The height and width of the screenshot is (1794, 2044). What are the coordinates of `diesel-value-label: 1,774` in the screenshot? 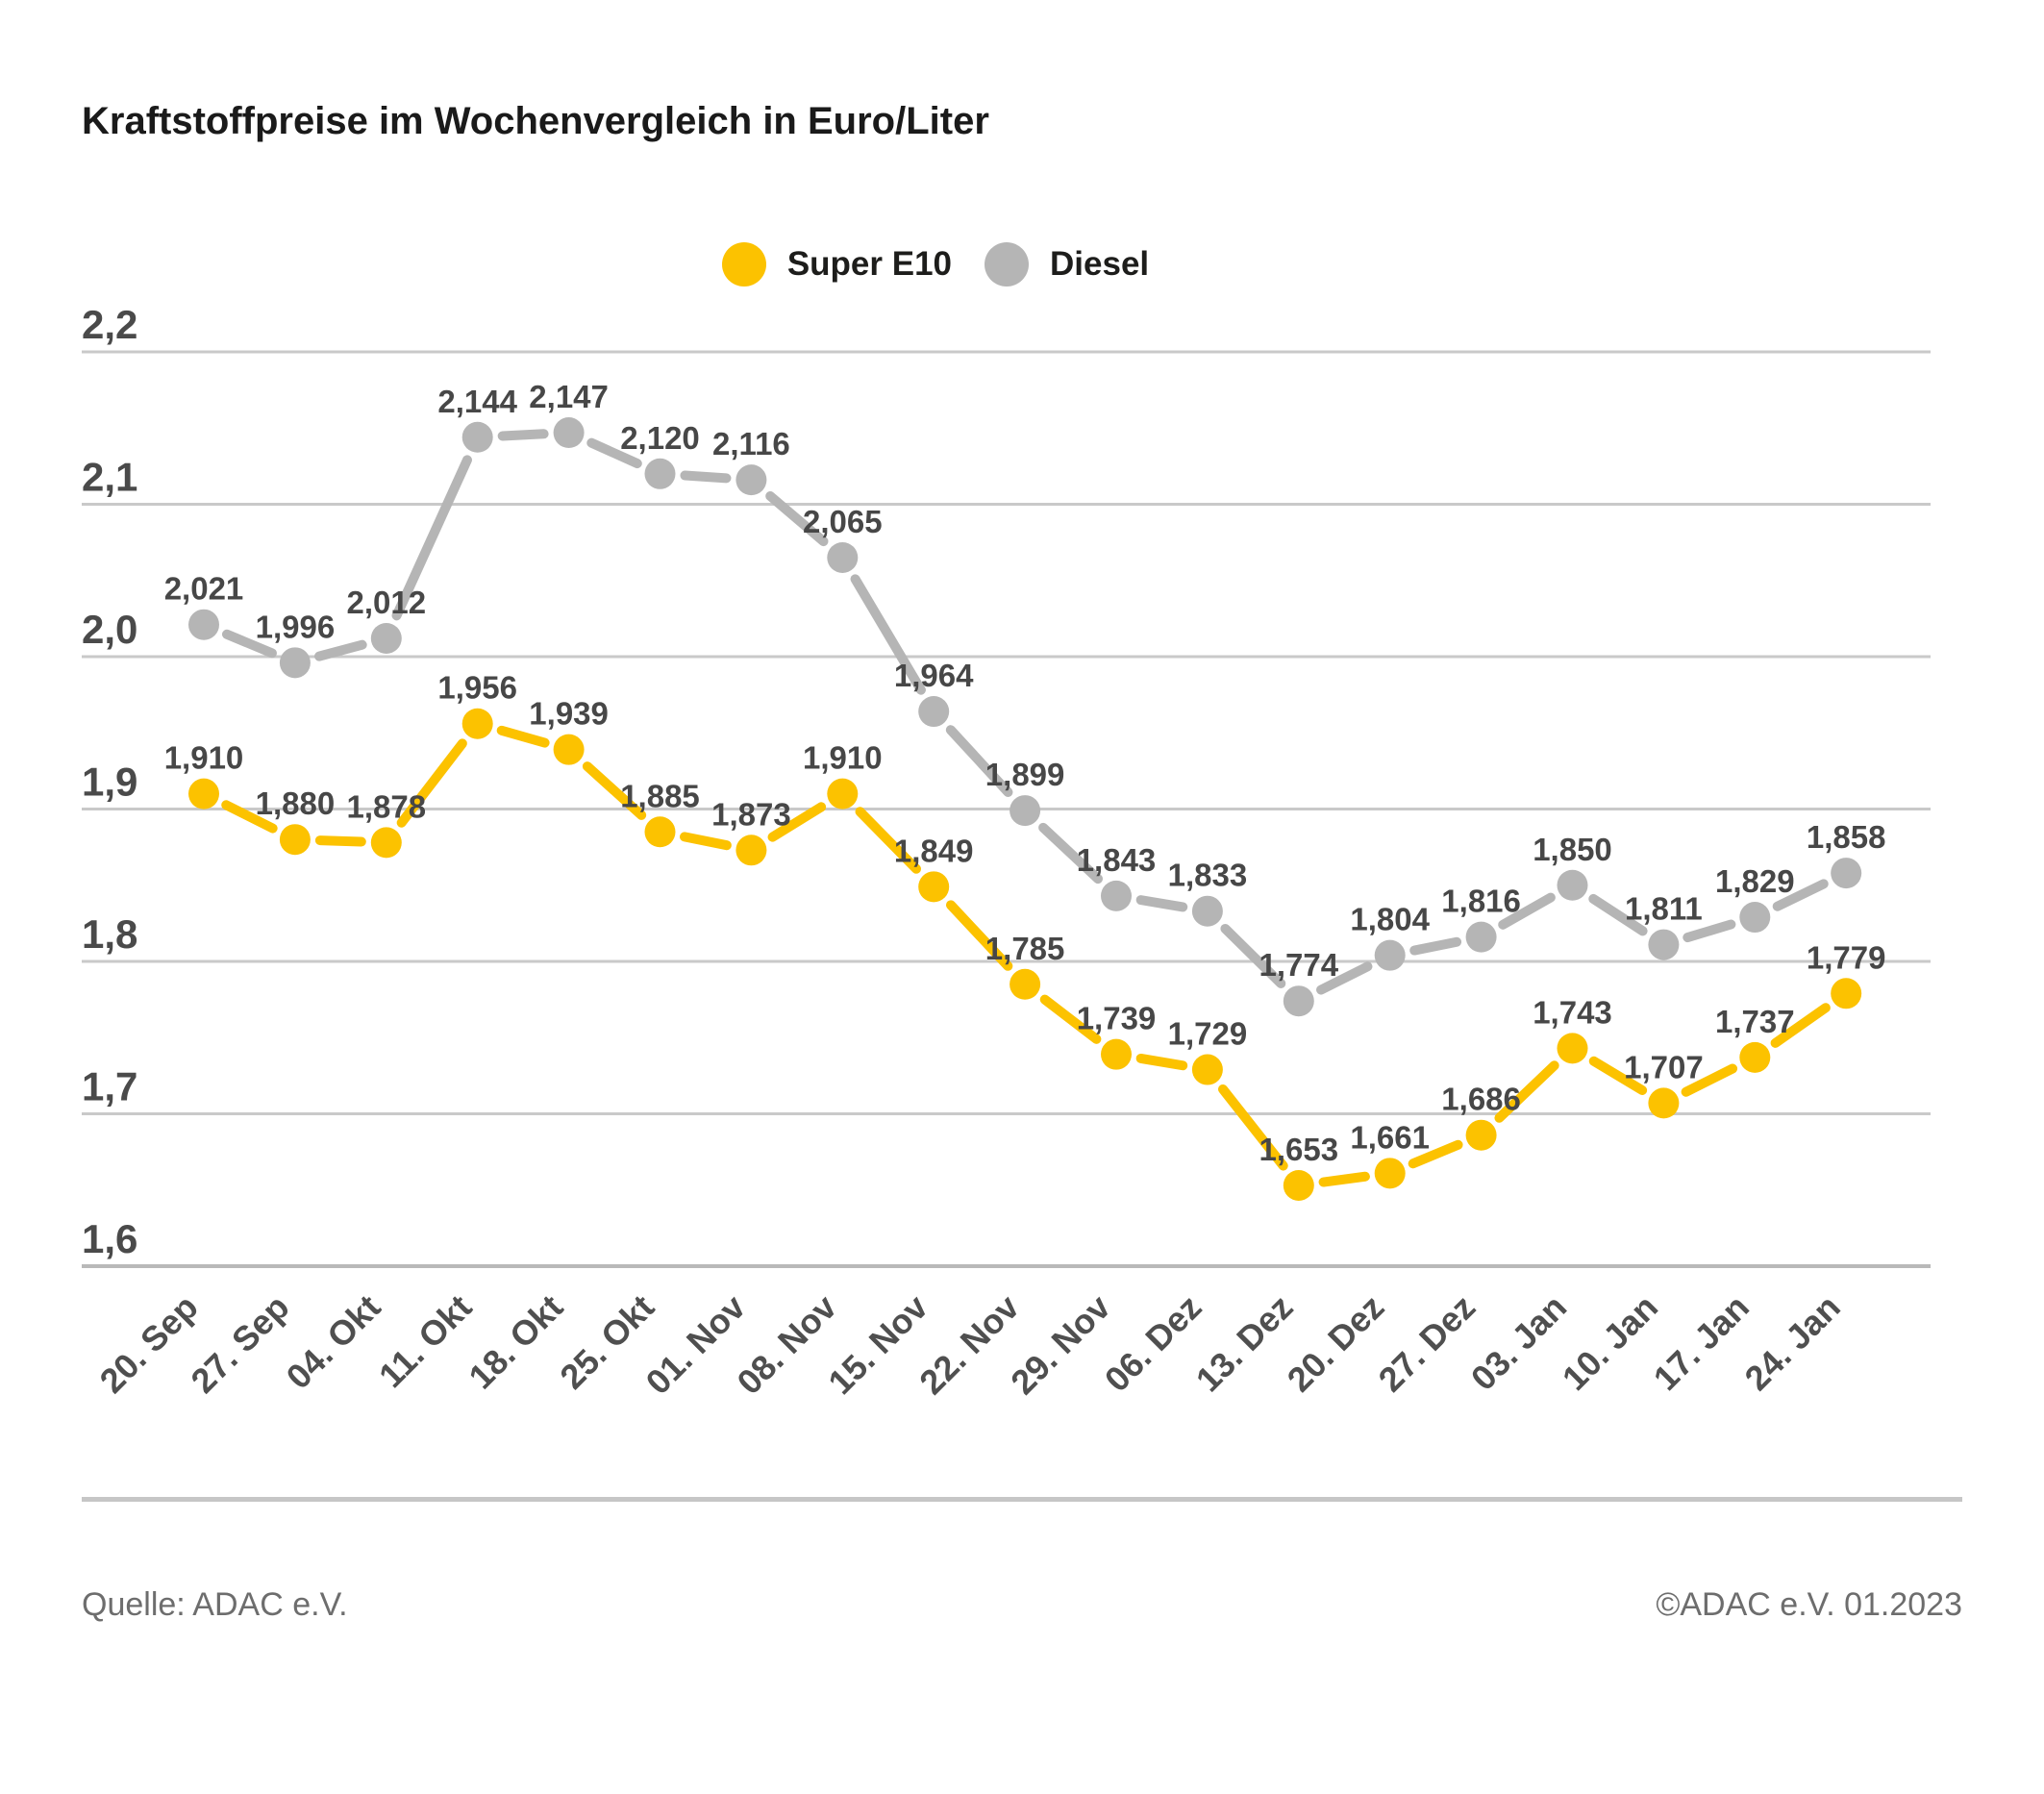 It's located at (1299, 965).